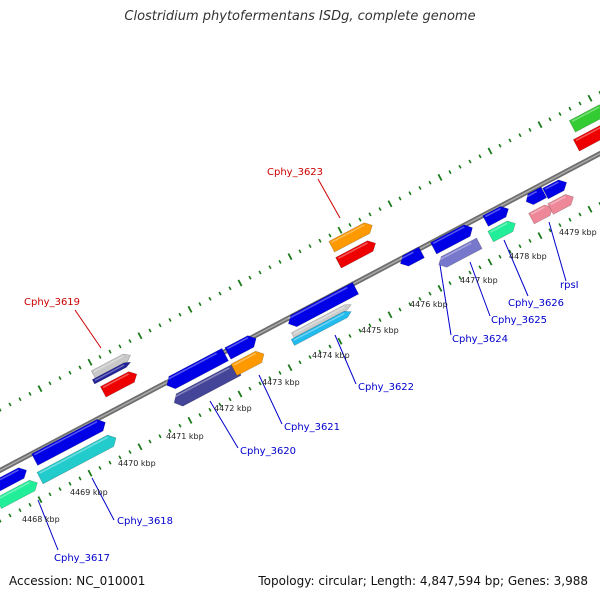  What do you see at coordinates (480, 339) in the screenshot?
I see `gene-label-cphy-3624: Cphy_3624` at bounding box center [480, 339].